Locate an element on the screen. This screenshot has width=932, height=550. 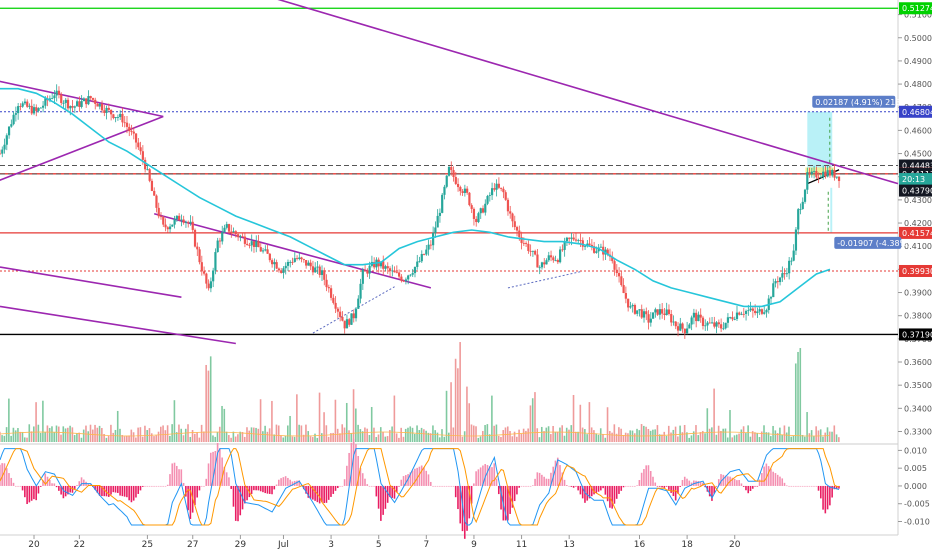
macd-signal-line is located at coordinates (420, 487).